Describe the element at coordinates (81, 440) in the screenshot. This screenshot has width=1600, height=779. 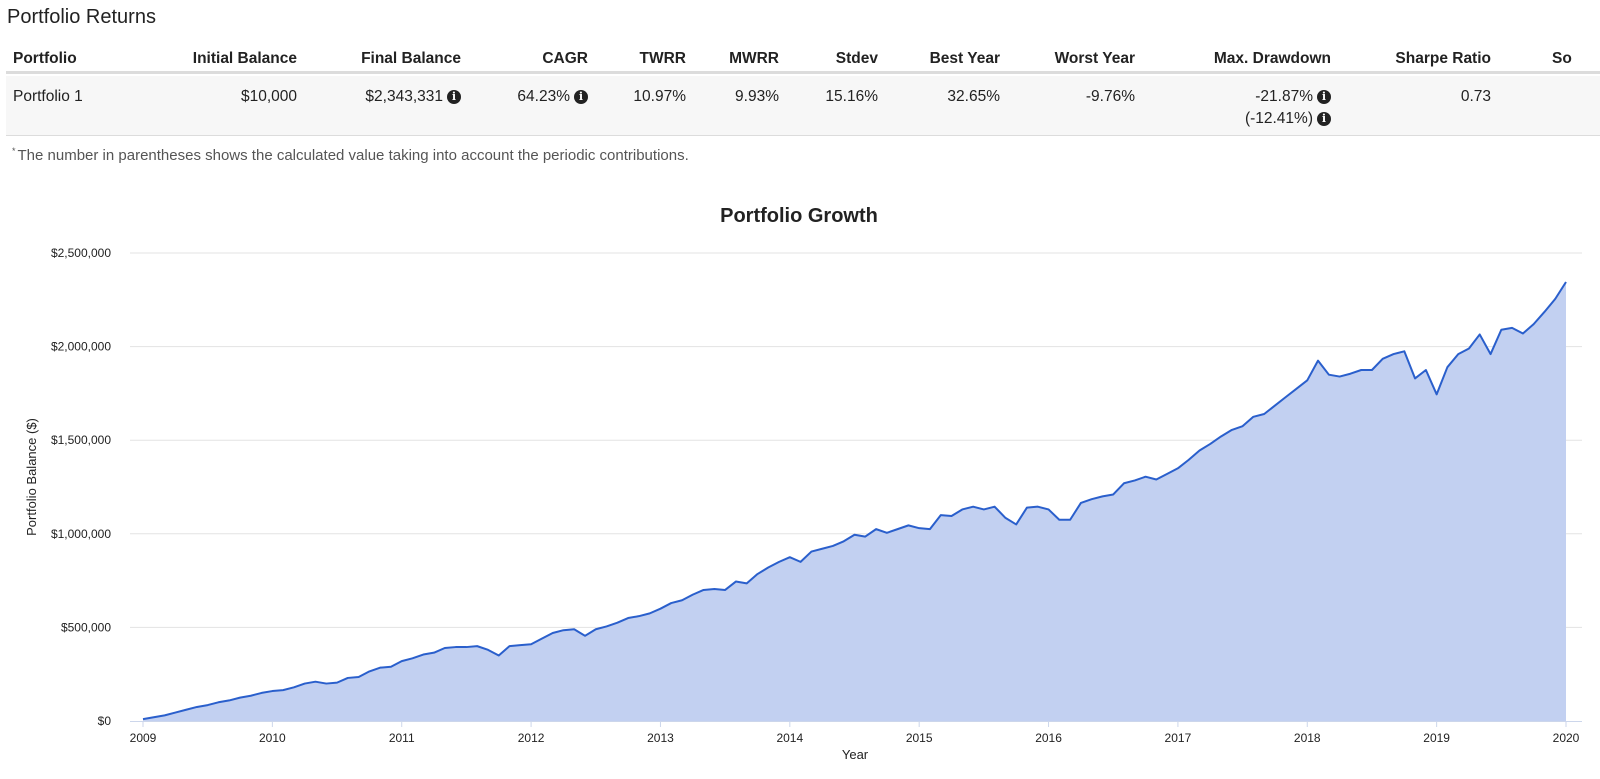
I see `y-tick-label: $1,500,000` at that location.